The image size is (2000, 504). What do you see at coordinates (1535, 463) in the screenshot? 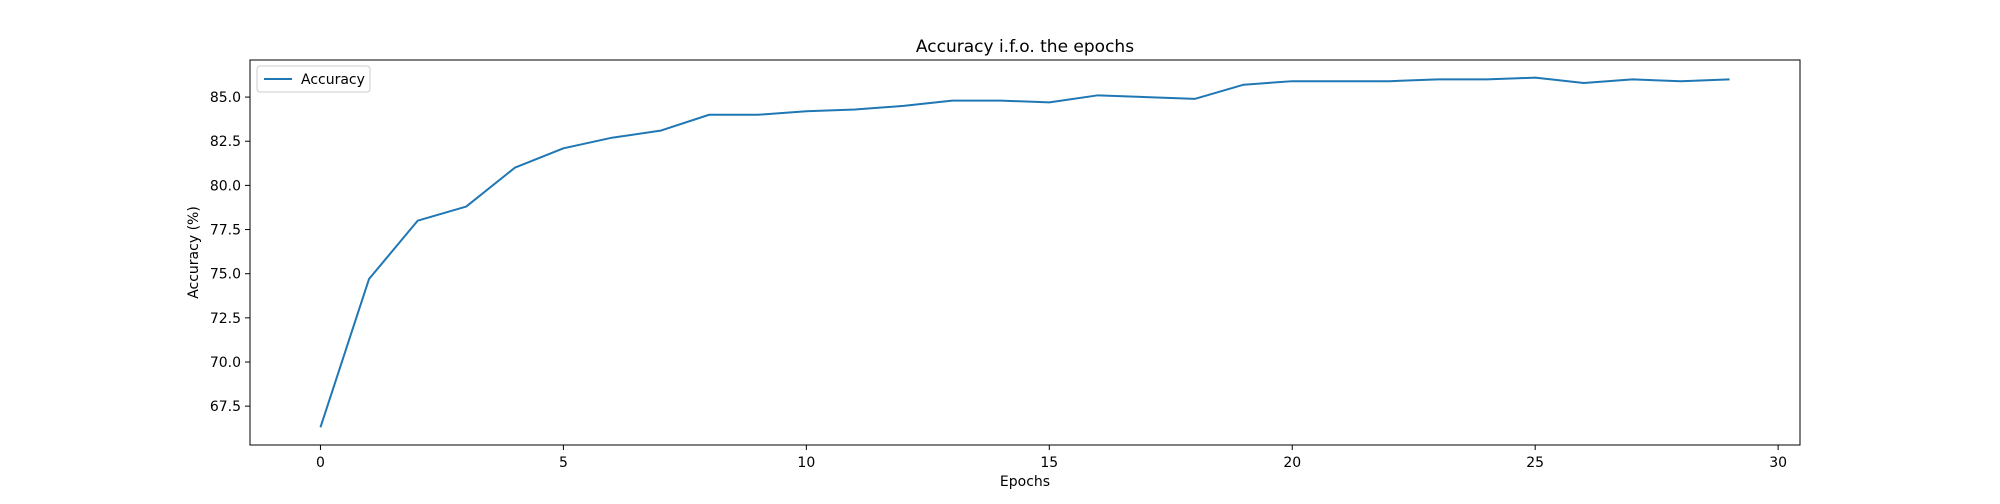
I see `x-tick-label: 25` at bounding box center [1535, 463].